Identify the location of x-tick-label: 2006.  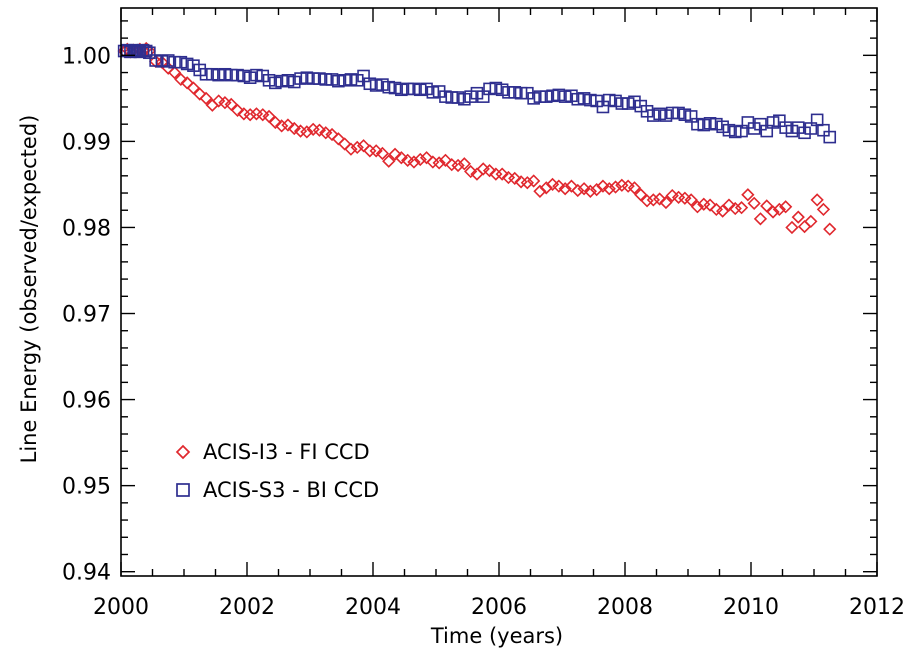
(499, 607).